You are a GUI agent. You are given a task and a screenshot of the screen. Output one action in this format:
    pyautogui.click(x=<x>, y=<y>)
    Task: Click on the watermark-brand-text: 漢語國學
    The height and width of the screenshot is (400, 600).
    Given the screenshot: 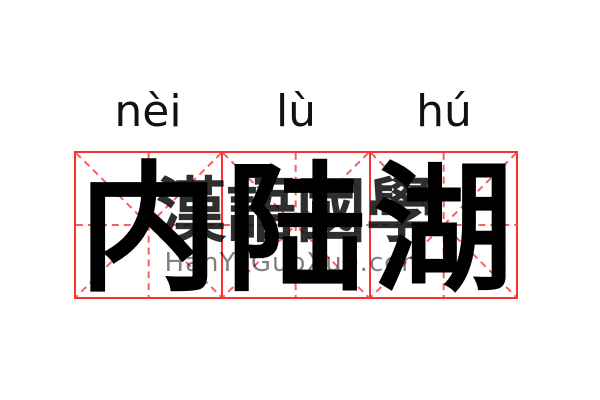 What is the action you would take?
    pyautogui.click(x=296, y=210)
    